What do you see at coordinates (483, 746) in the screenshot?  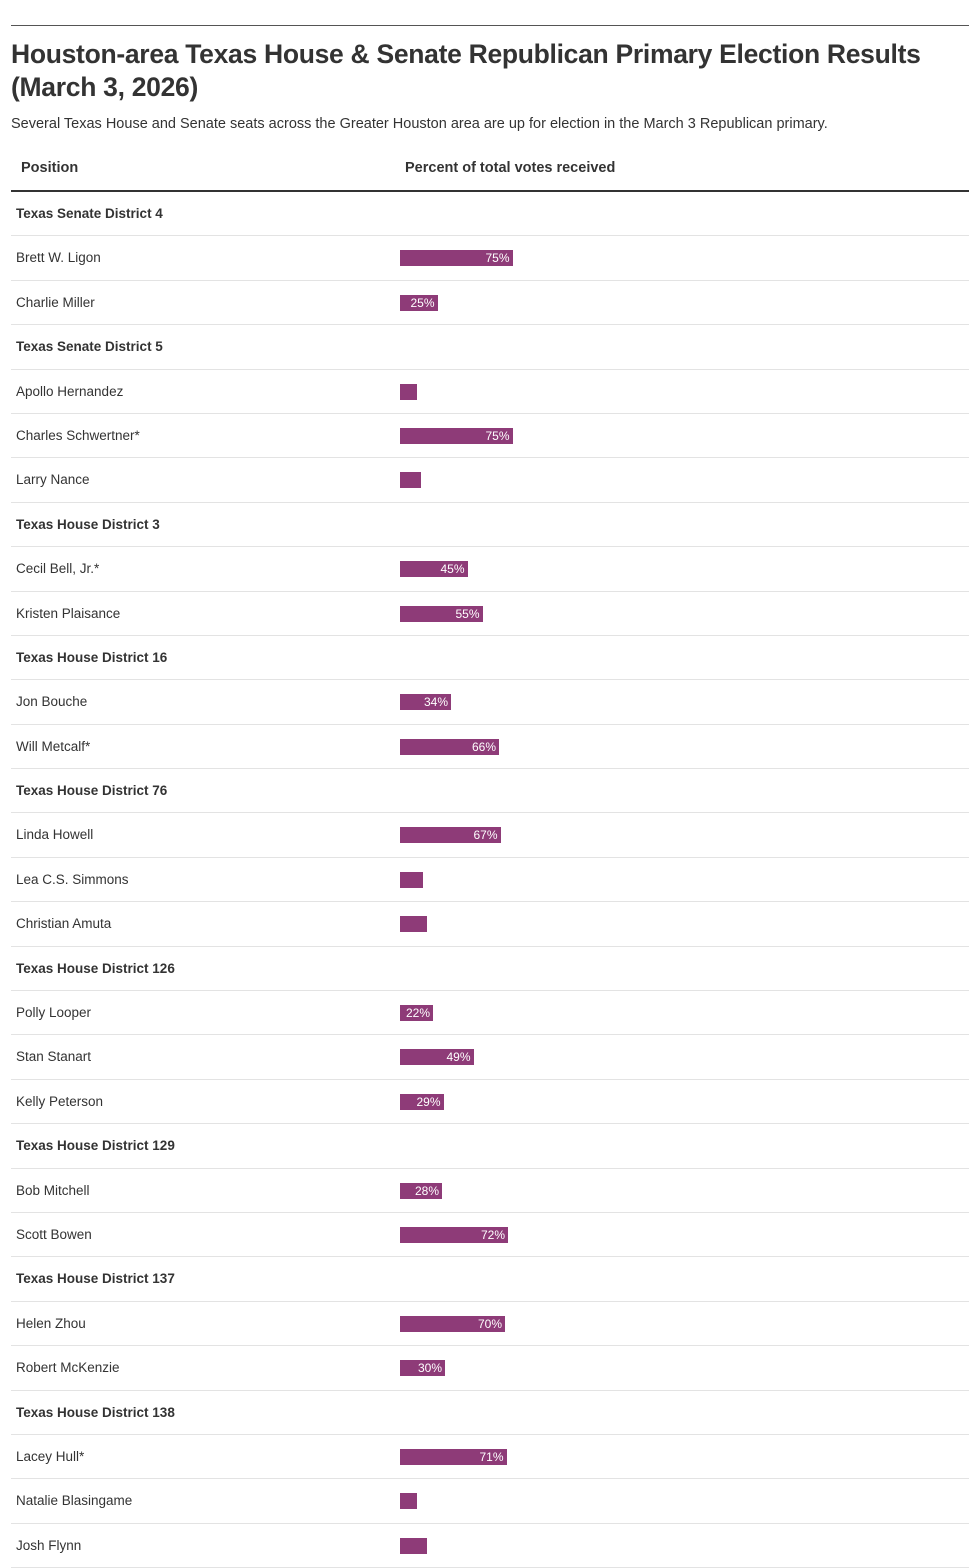 I see `vote-percent-label: 66%` at bounding box center [483, 746].